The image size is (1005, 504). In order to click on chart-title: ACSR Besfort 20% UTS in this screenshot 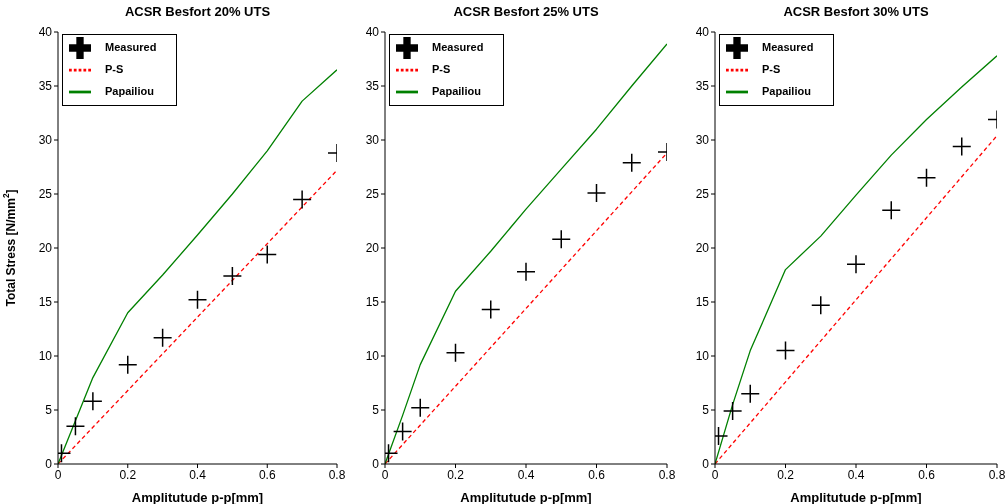, I will do `click(197, 12)`.